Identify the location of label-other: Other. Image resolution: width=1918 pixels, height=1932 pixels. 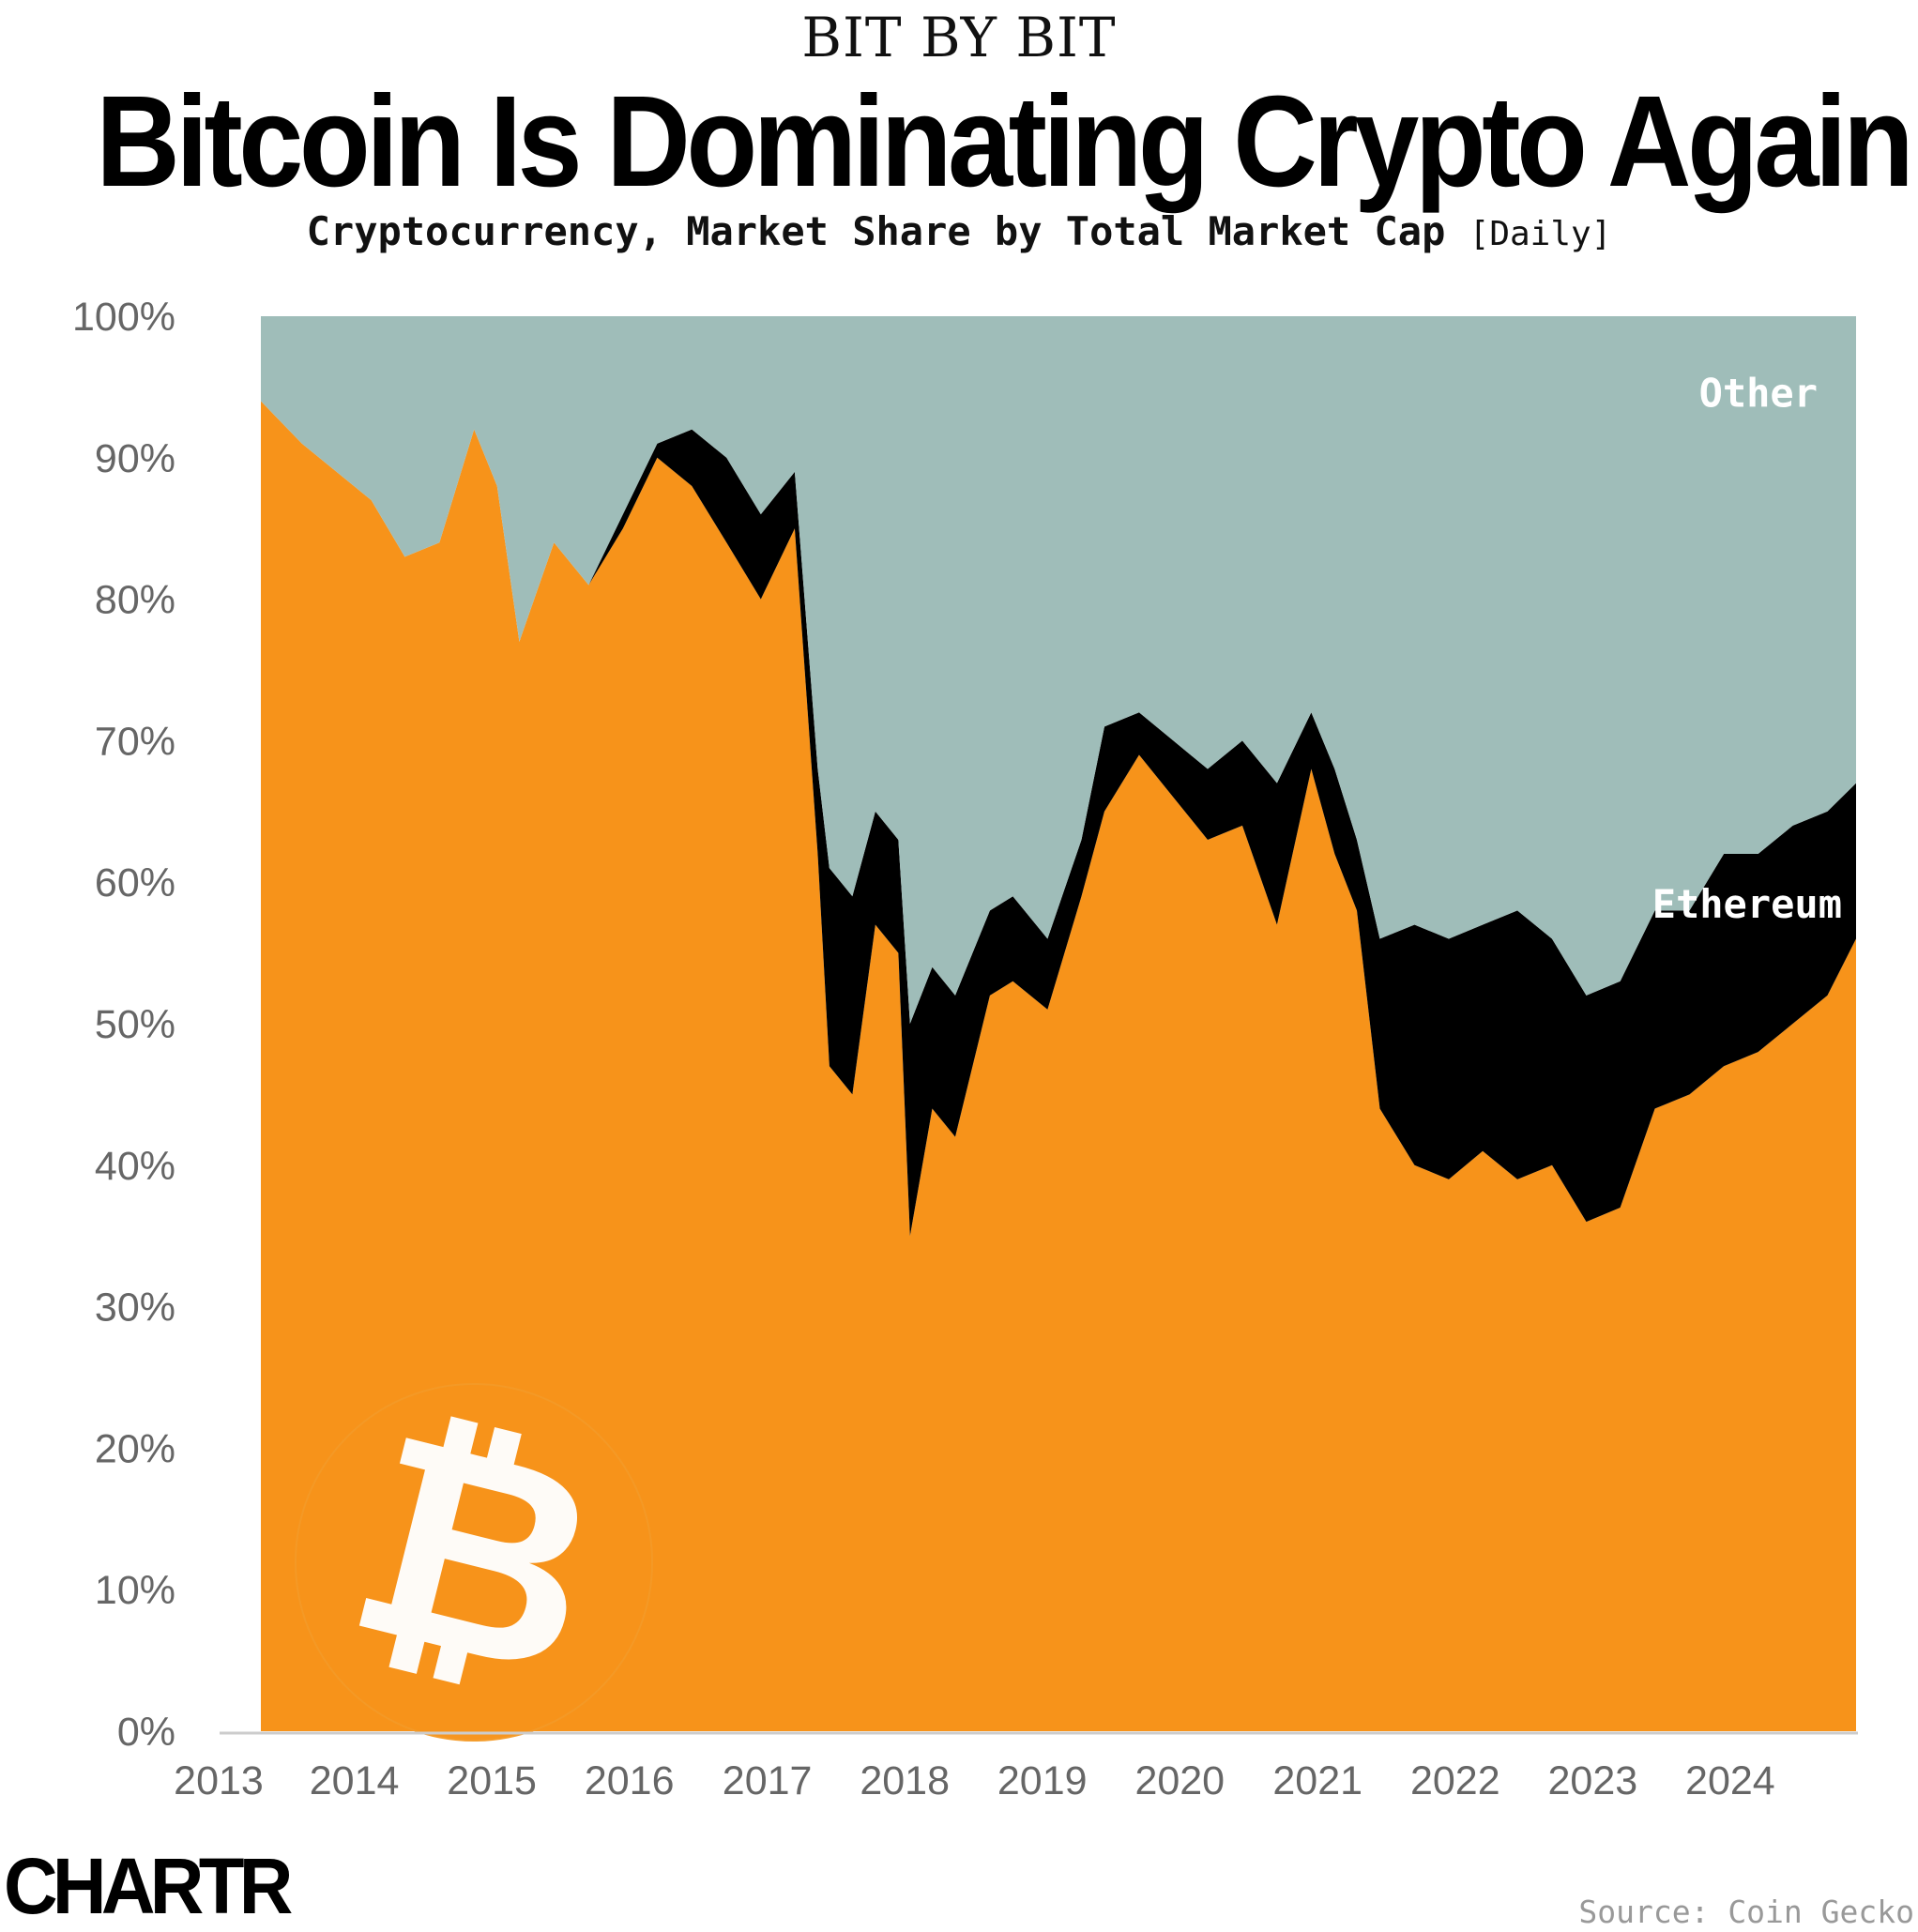
(1758, 394).